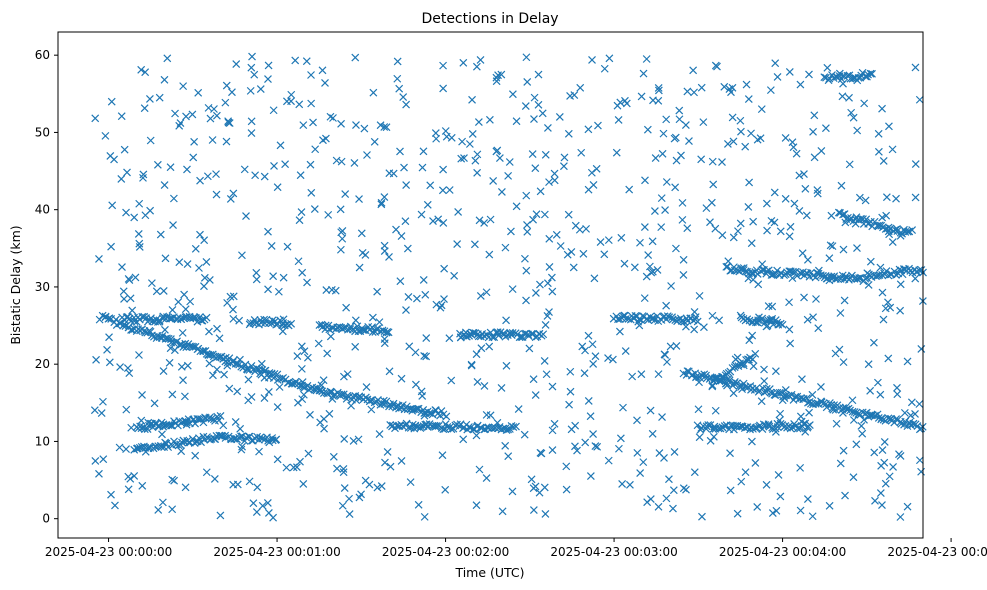 The width and height of the screenshot is (987, 590). What do you see at coordinates (782, 552) in the screenshot?
I see `x-tick-label: 2025-04-23 00:04:00` at bounding box center [782, 552].